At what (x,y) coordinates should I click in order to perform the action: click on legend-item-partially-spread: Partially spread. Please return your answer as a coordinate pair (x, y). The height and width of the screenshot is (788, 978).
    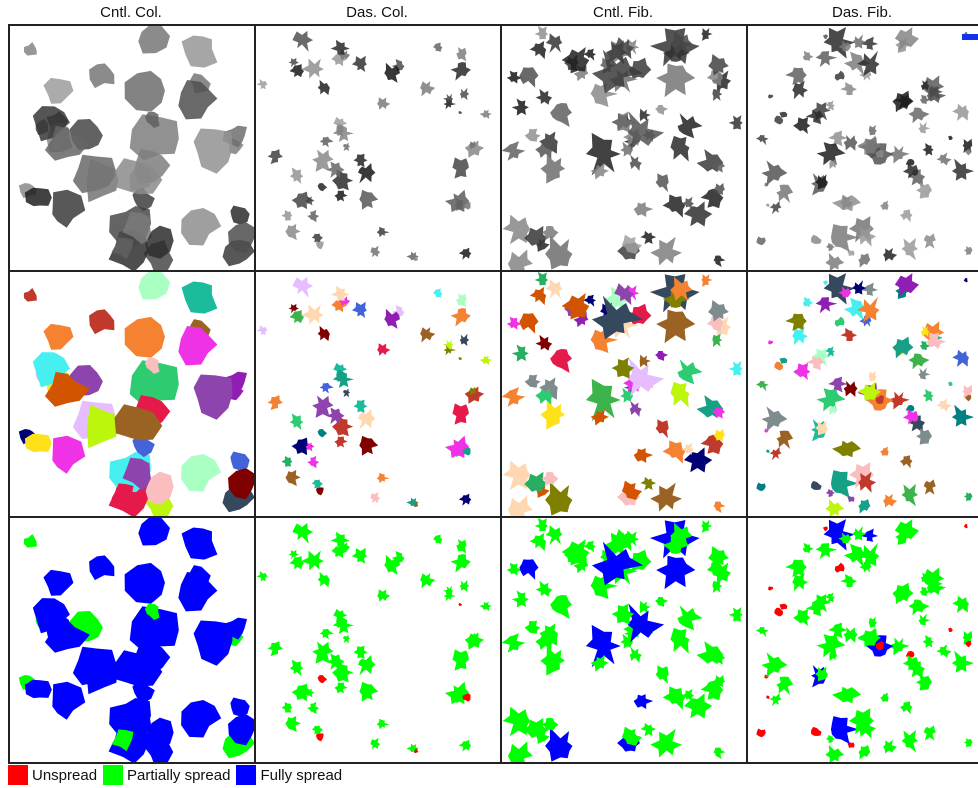
    Looking at the image, I should click on (166, 775).